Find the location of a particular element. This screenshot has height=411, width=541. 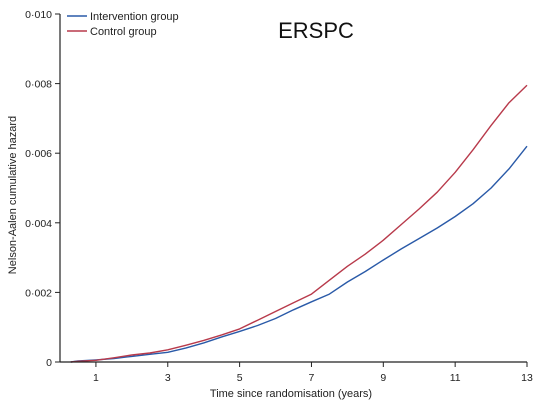

x-tick-label: 7 is located at coordinates (312, 378).